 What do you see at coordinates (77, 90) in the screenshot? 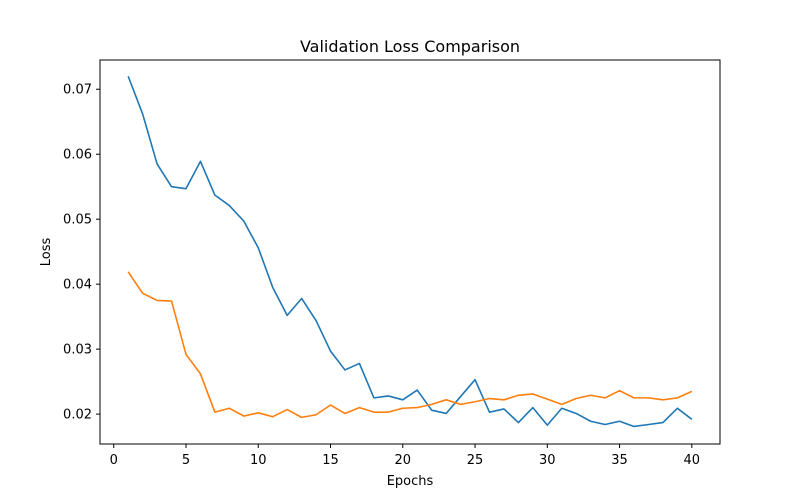
I see `y-tick-label: 0.07` at bounding box center [77, 90].